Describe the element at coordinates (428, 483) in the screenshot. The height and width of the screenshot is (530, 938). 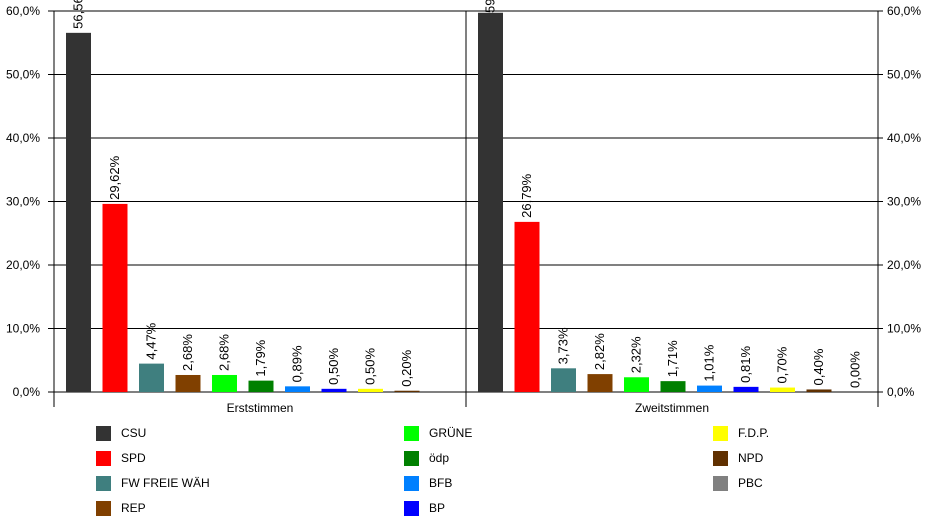
I see `legend-item: BFB` at that location.